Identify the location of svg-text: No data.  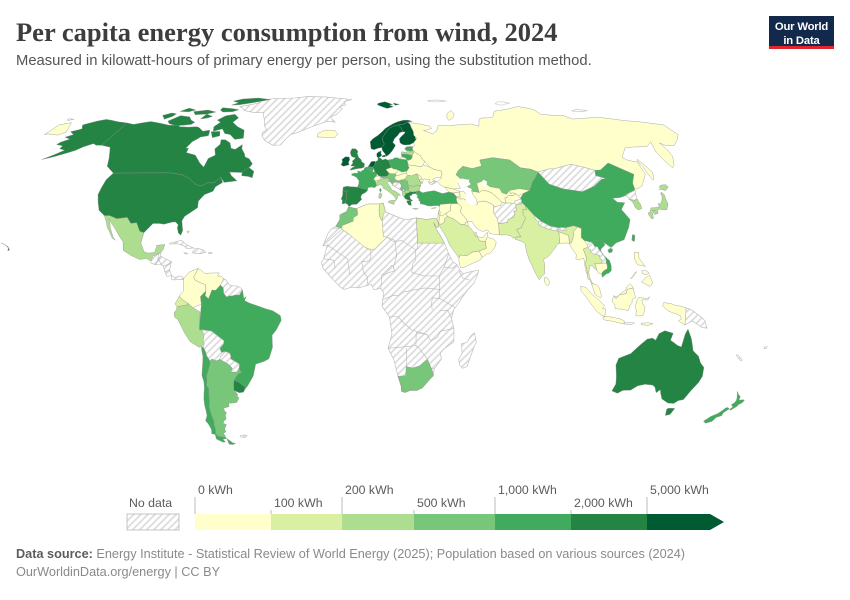
(150, 503).